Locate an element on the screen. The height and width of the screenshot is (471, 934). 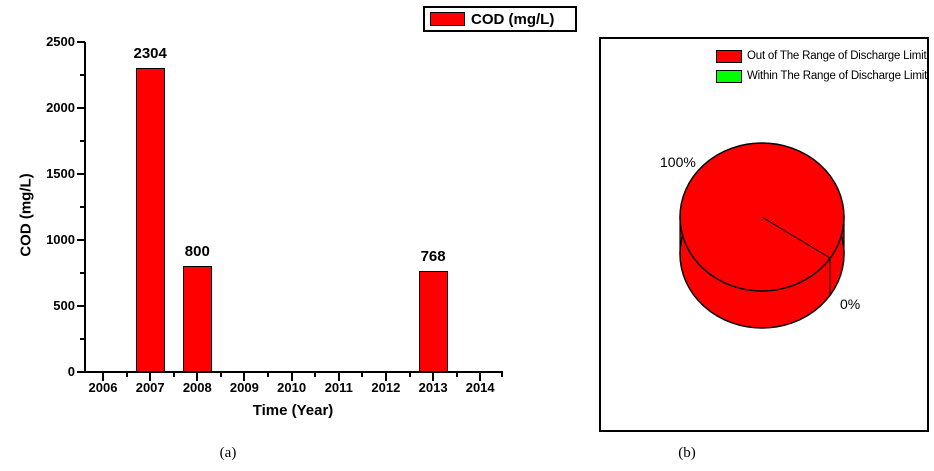
pie-legend-row-out-of-range: Out of The Range of Discharge Limit is located at coordinates (821, 56).